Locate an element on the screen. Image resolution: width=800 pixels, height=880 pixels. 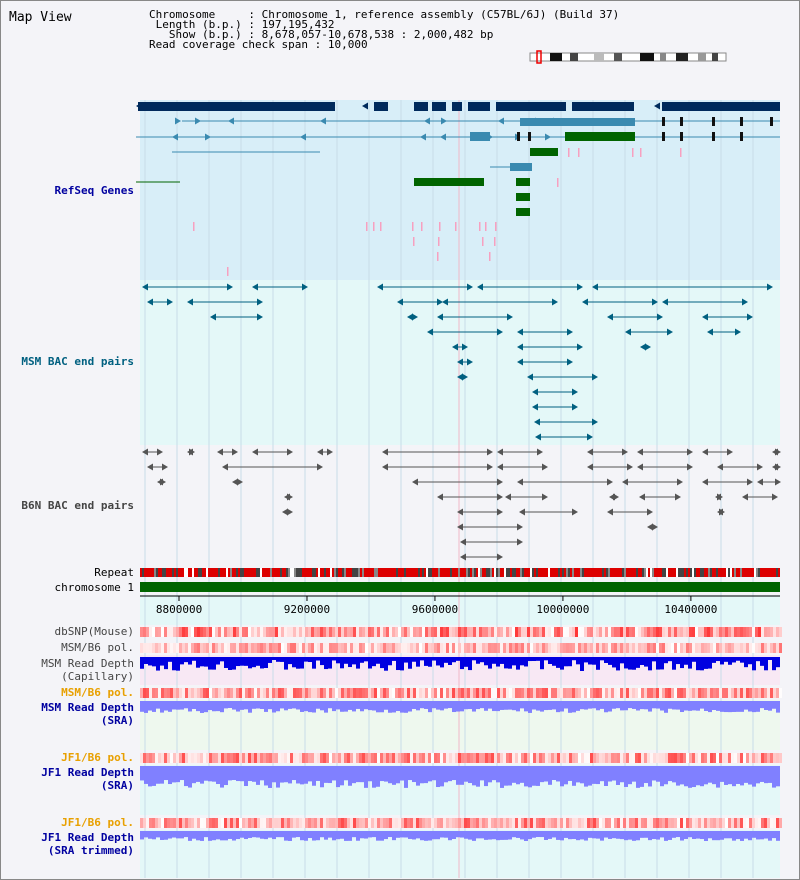
ideogram-band is located at coordinates (618, 57).